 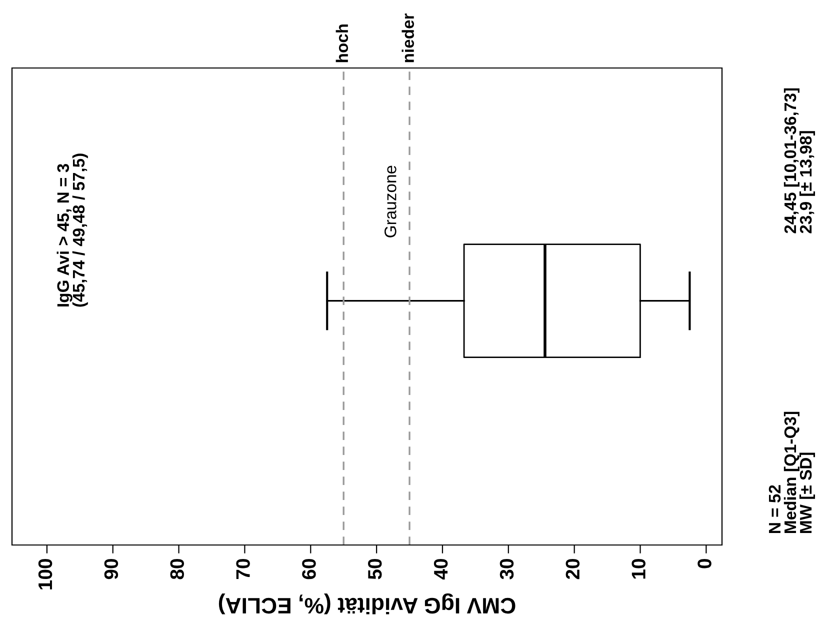 What do you see at coordinates (639, 568) in the screenshot?
I see `x-tick-label: 10` at bounding box center [639, 568].